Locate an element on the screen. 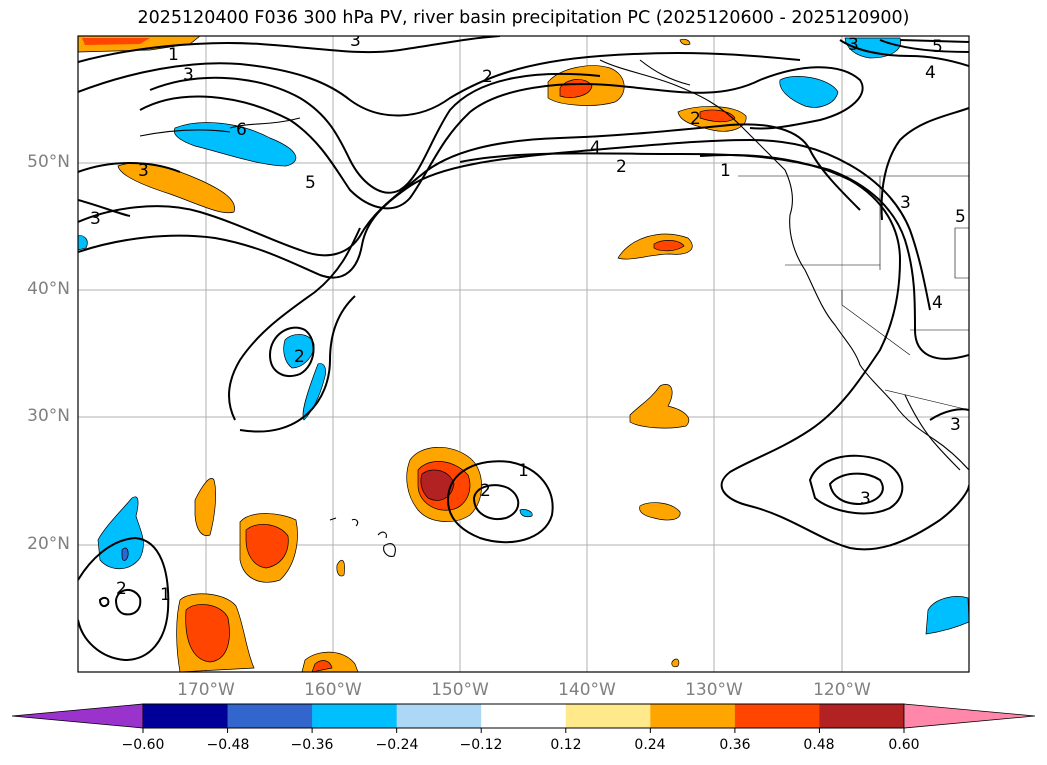  coastline-aleutians is located at coordinates (265, 123).